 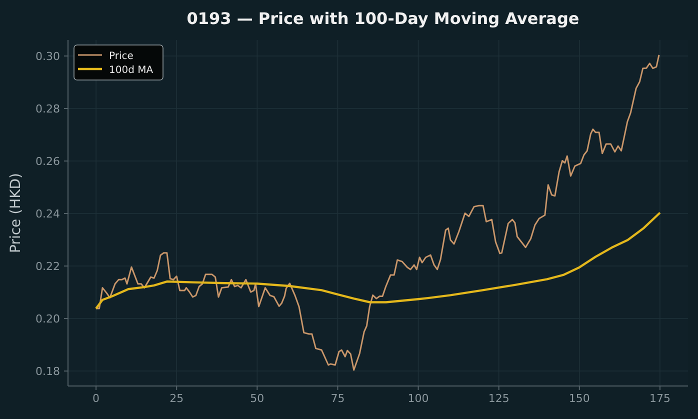 What do you see at coordinates (499, 398) in the screenshot?
I see `x-tick-label: 125` at bounding box center [499, 398].